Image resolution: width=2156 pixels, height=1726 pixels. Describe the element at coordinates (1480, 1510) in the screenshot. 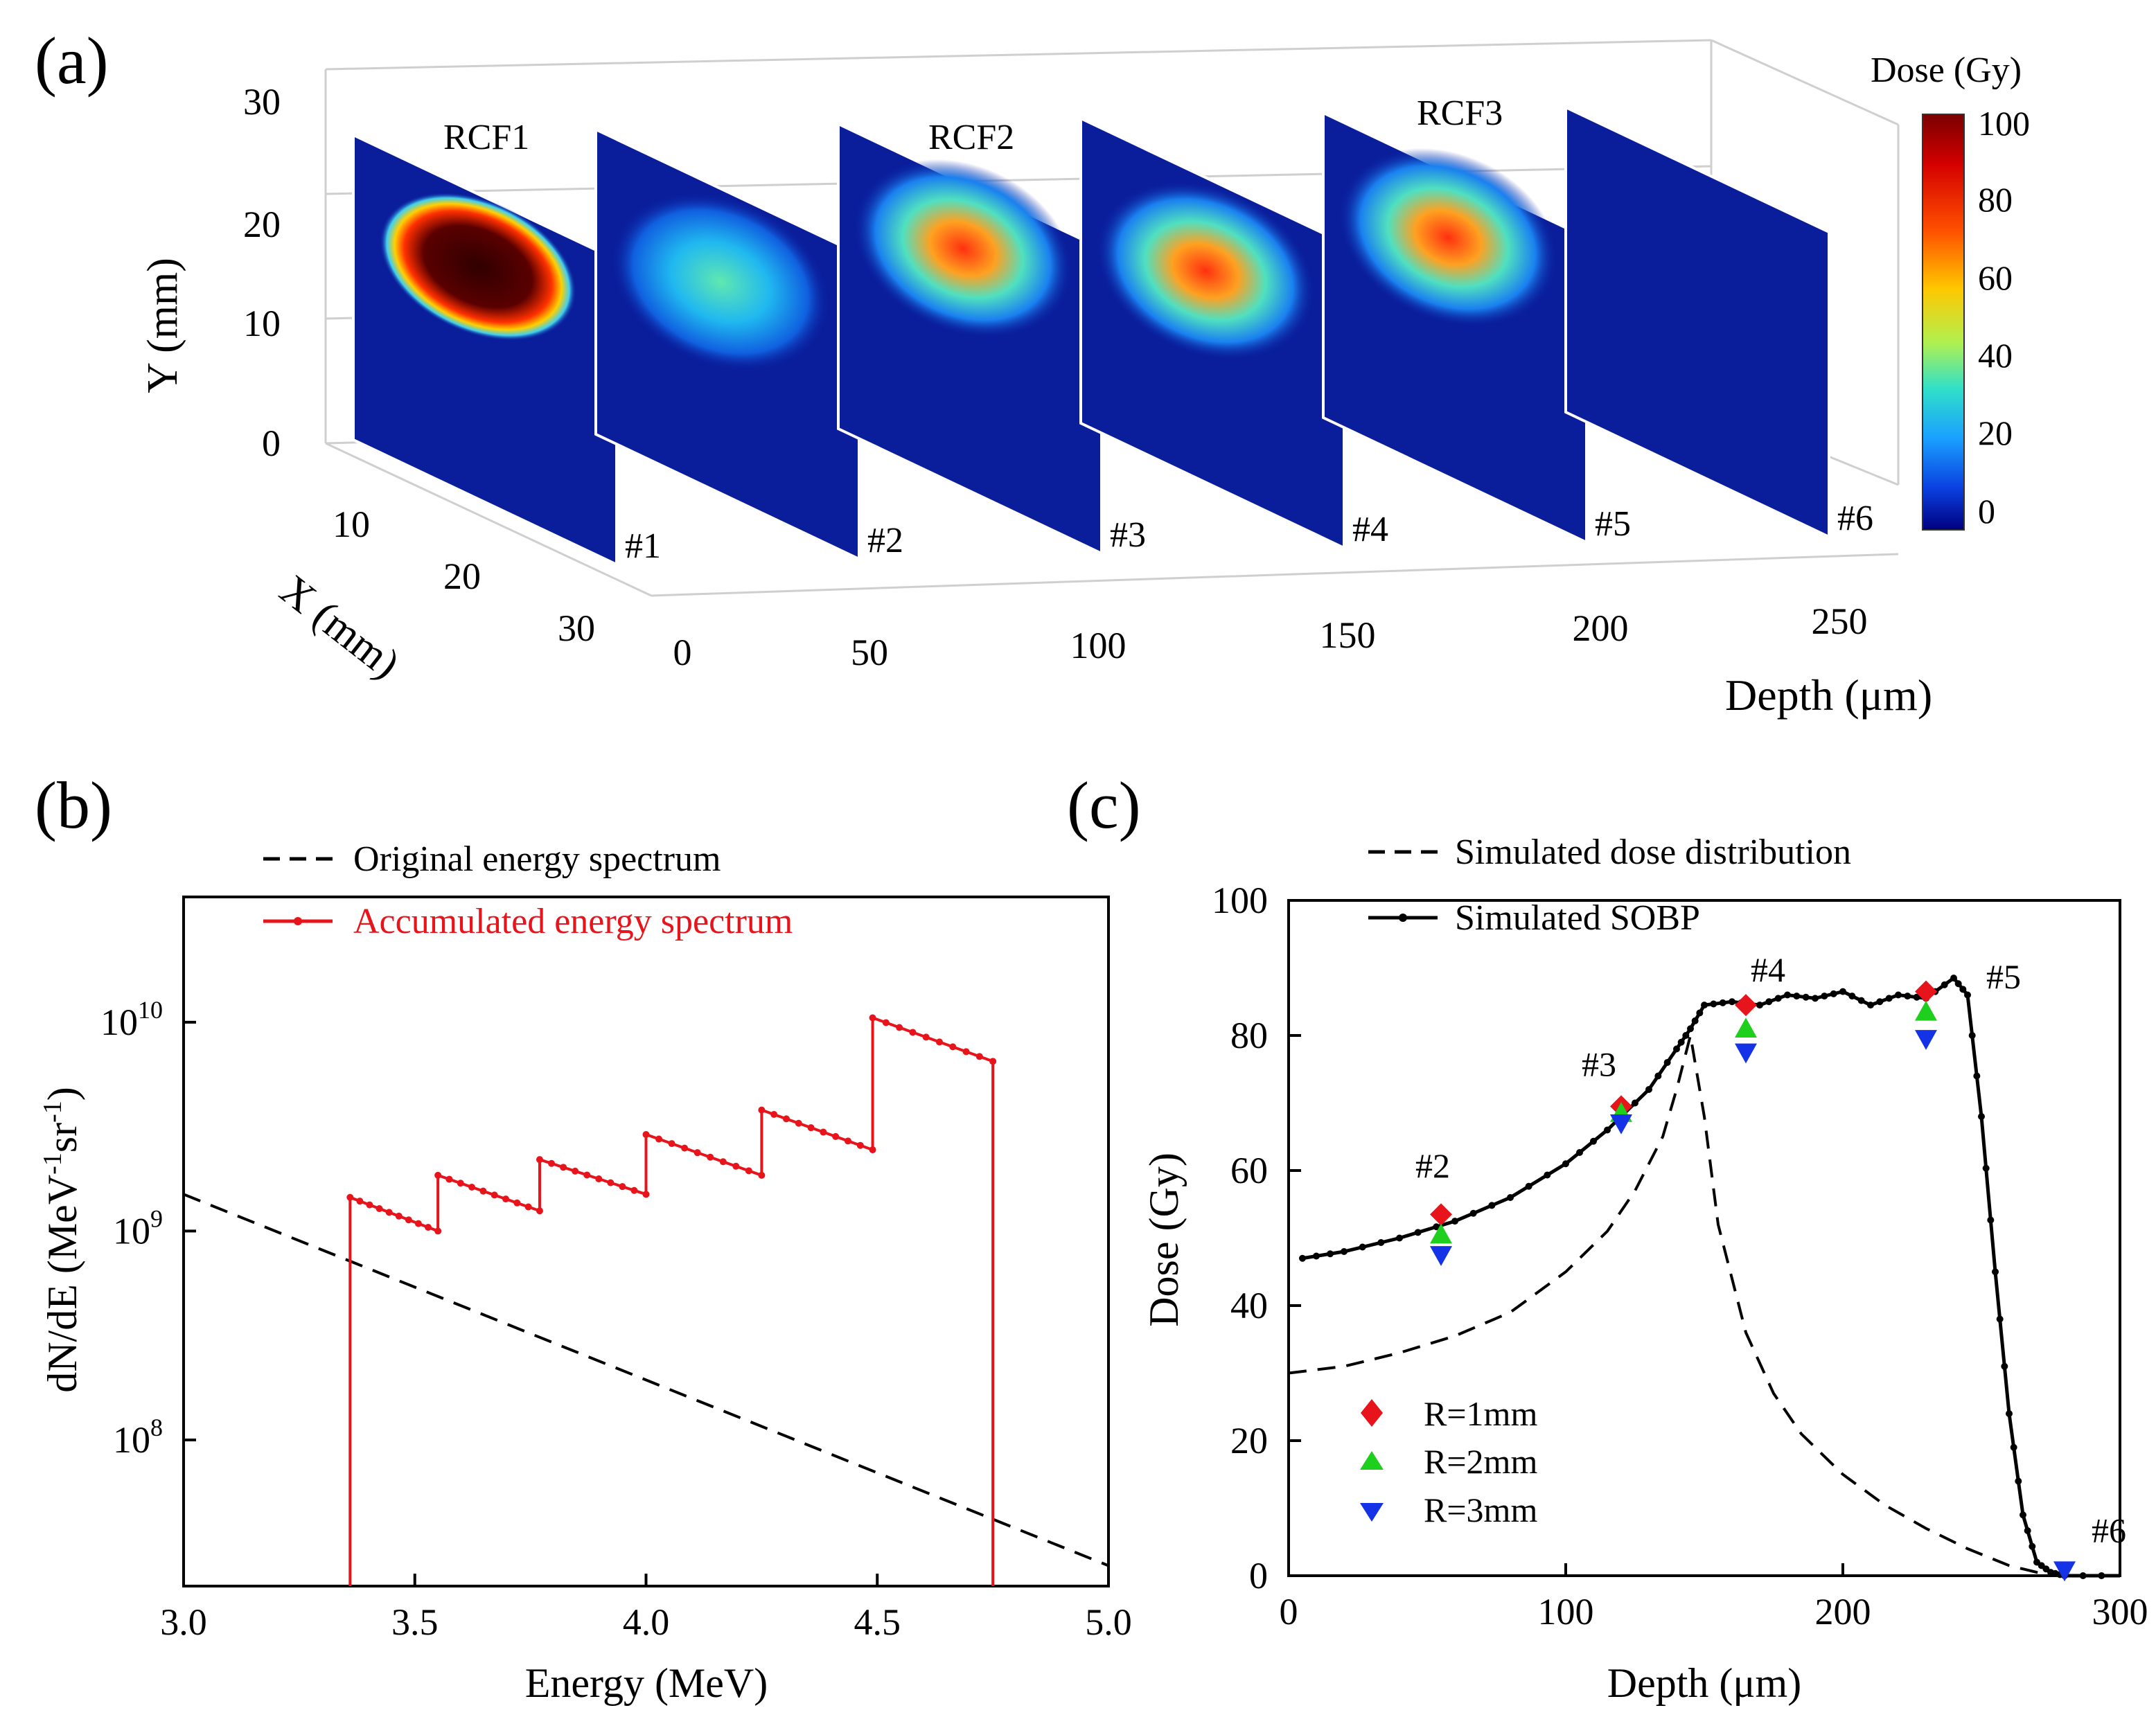

I see `legend-label-r3: R=3mm` at that location.